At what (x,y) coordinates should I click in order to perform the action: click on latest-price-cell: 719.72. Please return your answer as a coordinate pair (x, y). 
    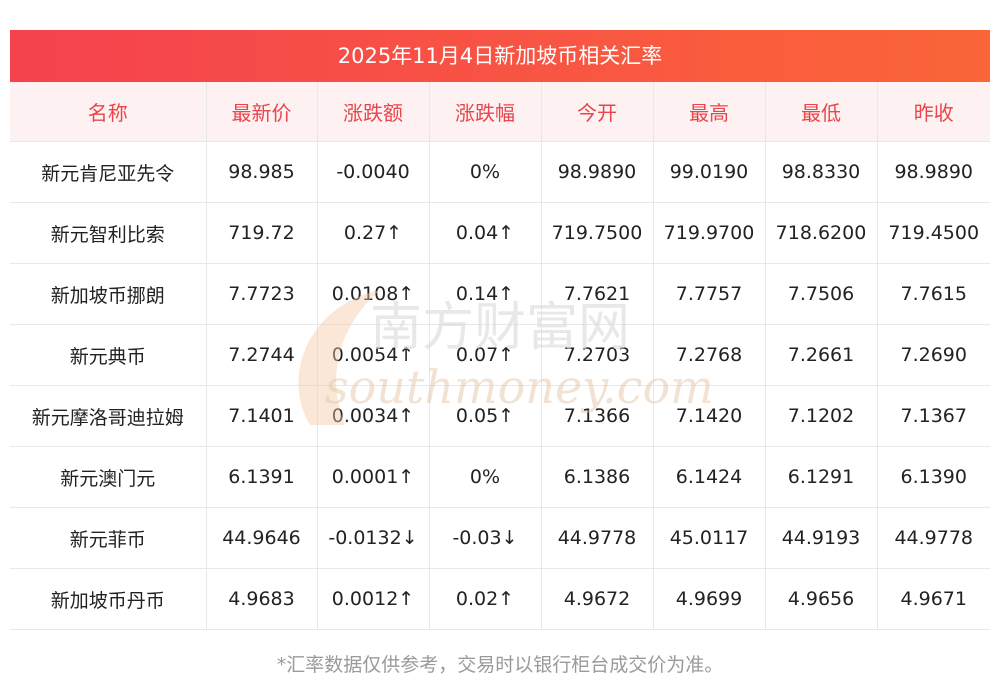
    Looking at the image, I should click on (262, 233).